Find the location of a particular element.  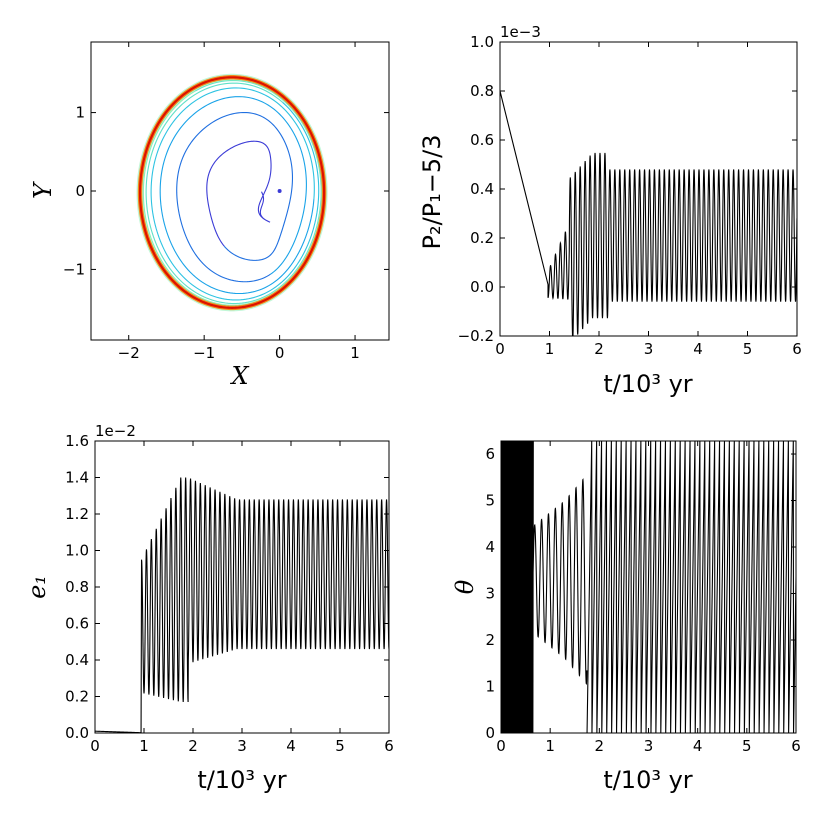

resonant-angle-y-label: θ is located at coordinates (465, 586).